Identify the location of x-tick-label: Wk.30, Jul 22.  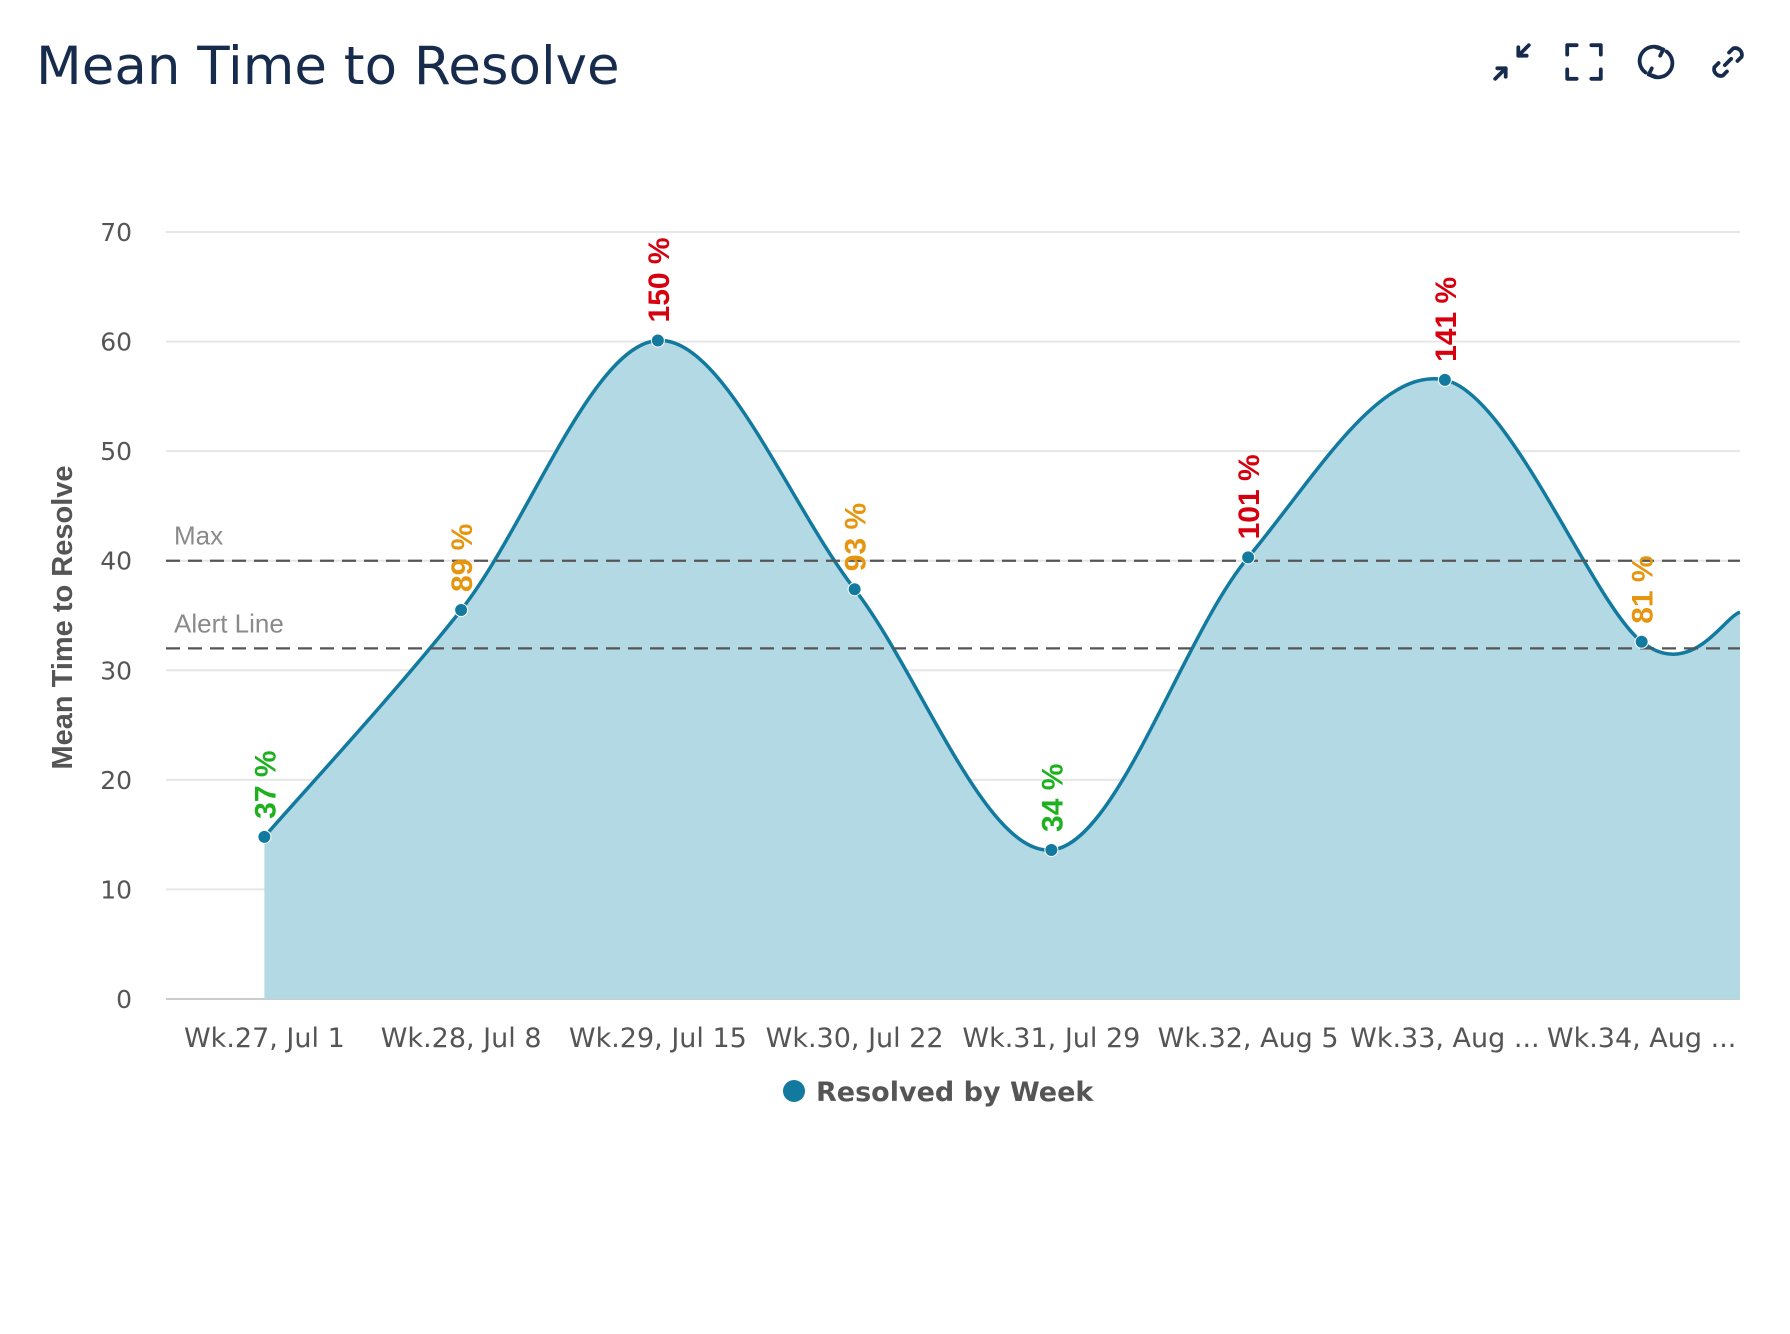
(855, 1038).